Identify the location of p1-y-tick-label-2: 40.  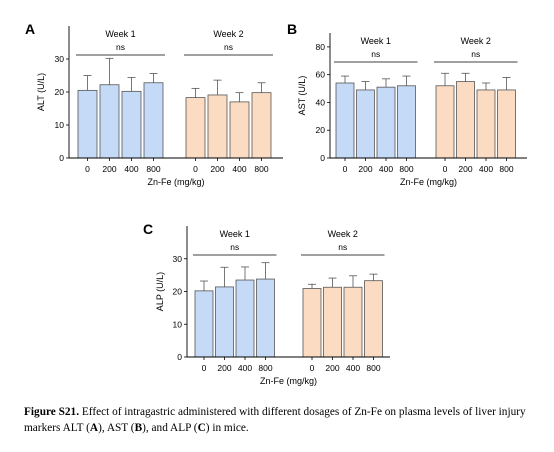
(321, 102).